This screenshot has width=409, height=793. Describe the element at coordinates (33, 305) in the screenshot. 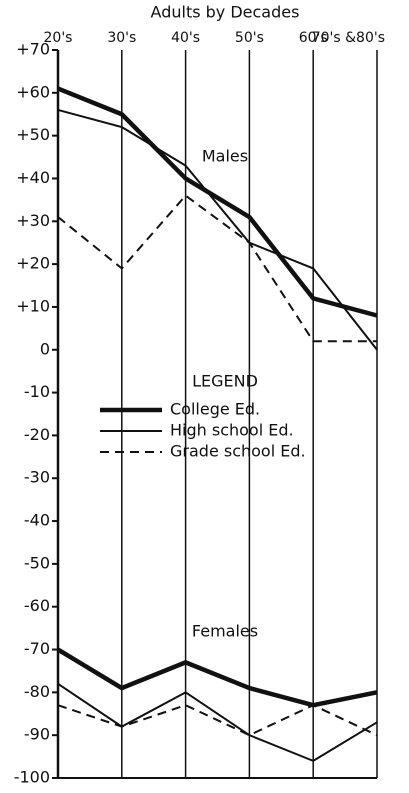

I see `y-tick-label: +10` at that location.